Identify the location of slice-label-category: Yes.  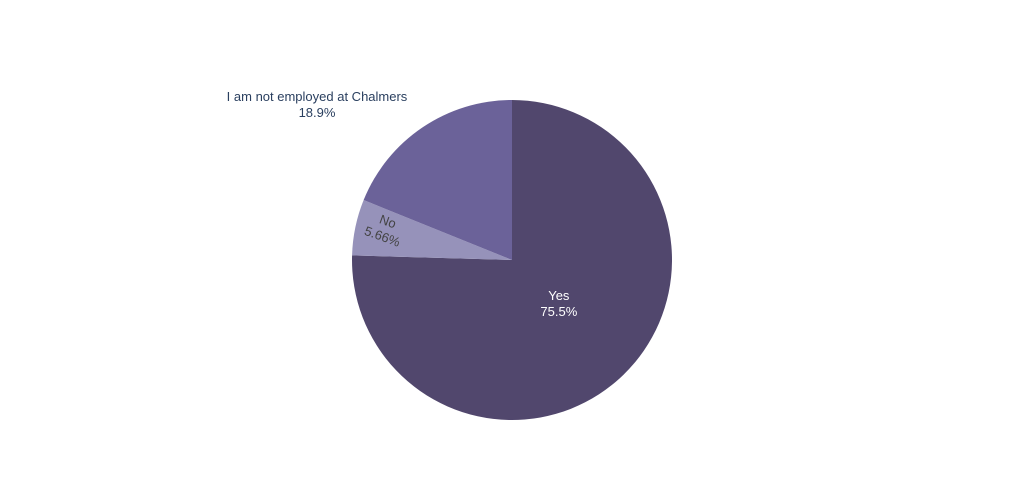
(559, 295).